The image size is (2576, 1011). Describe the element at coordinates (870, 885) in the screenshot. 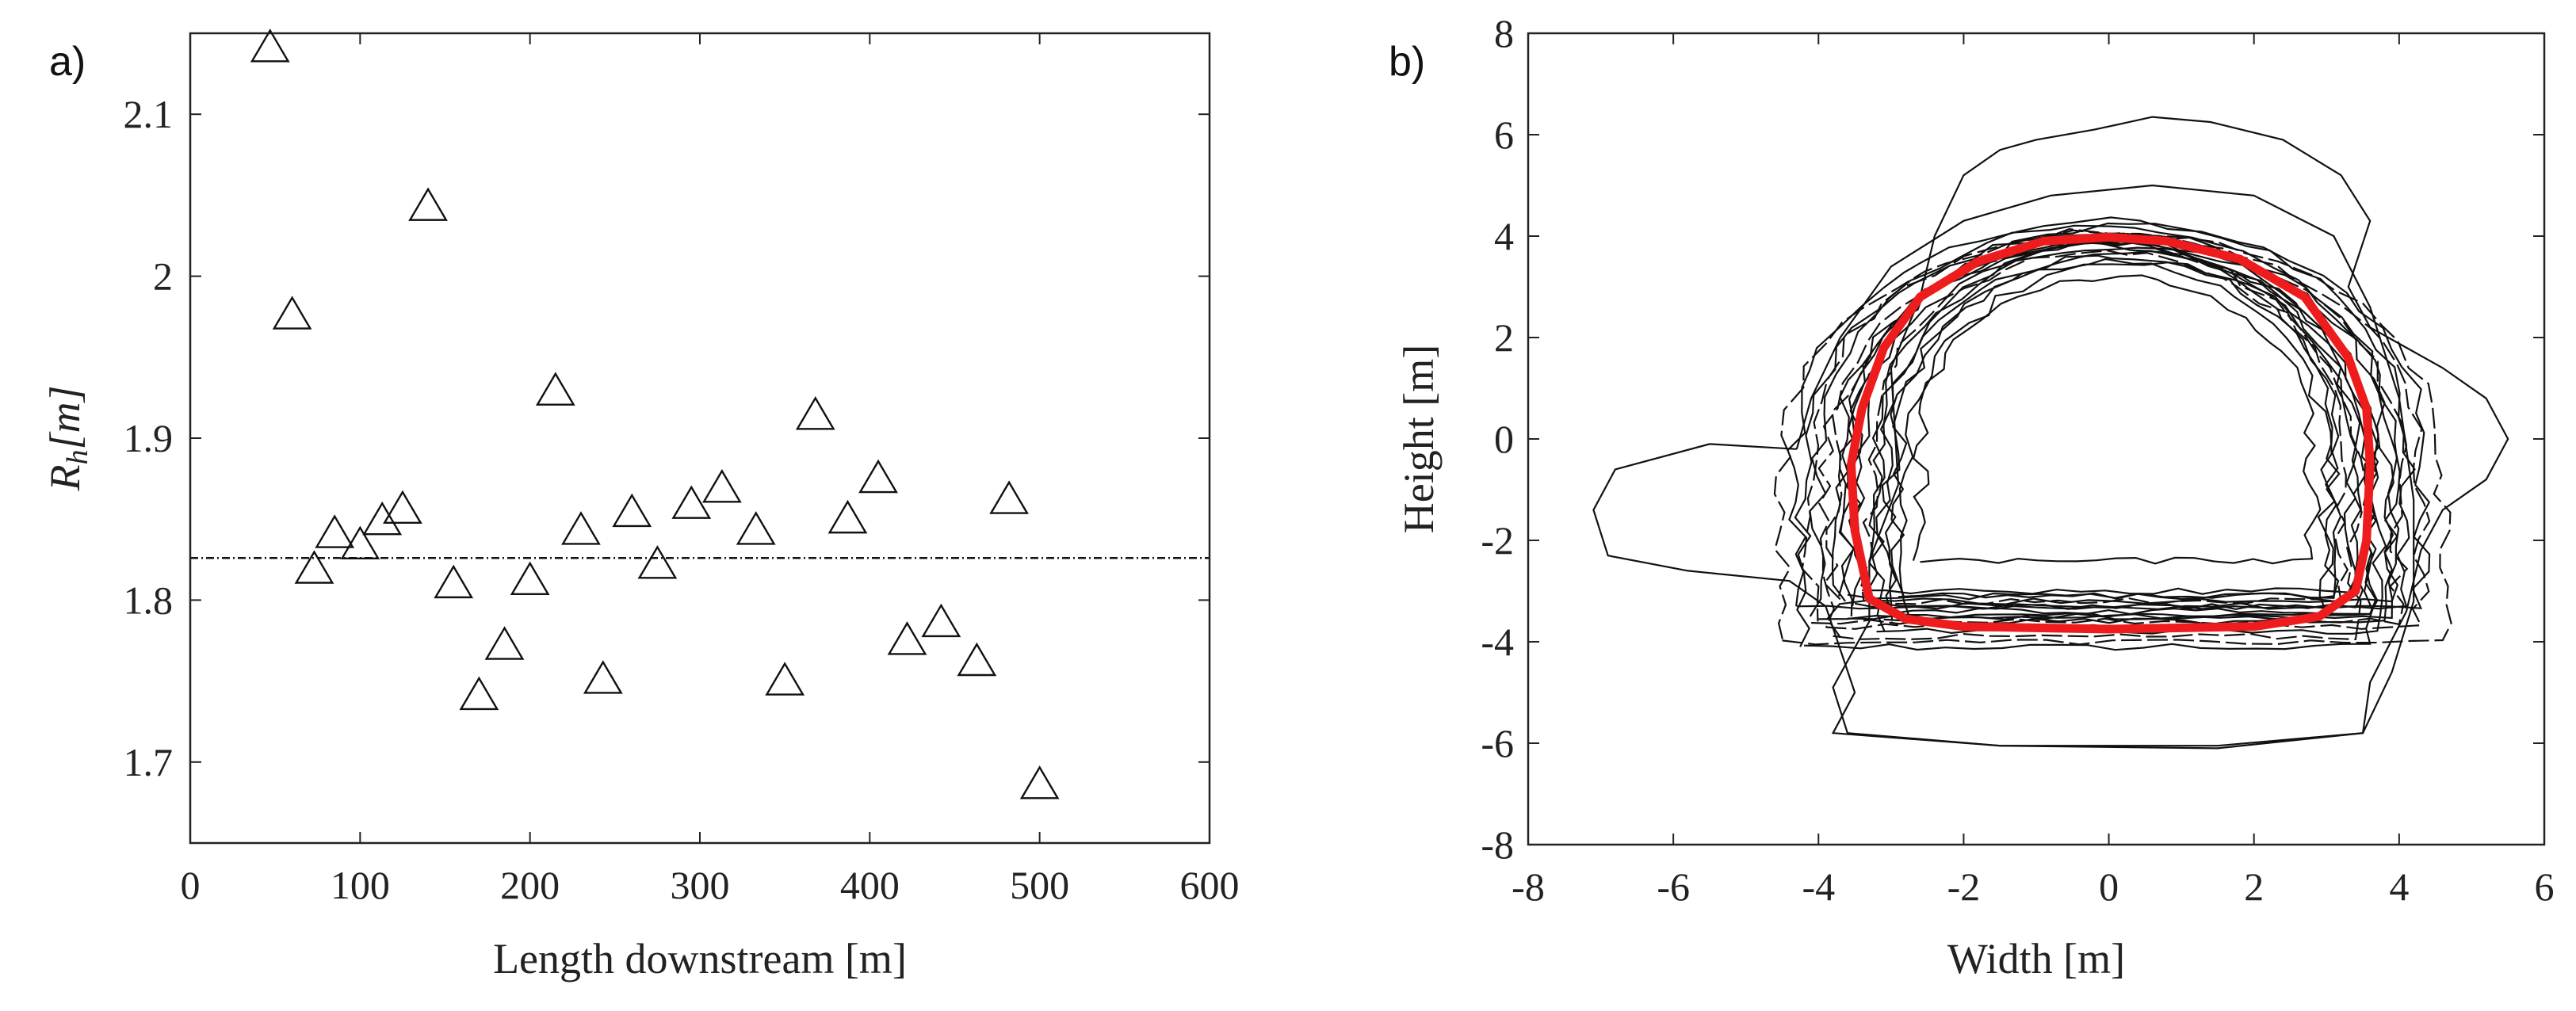

I see `x-tick-label: 400` at that location.